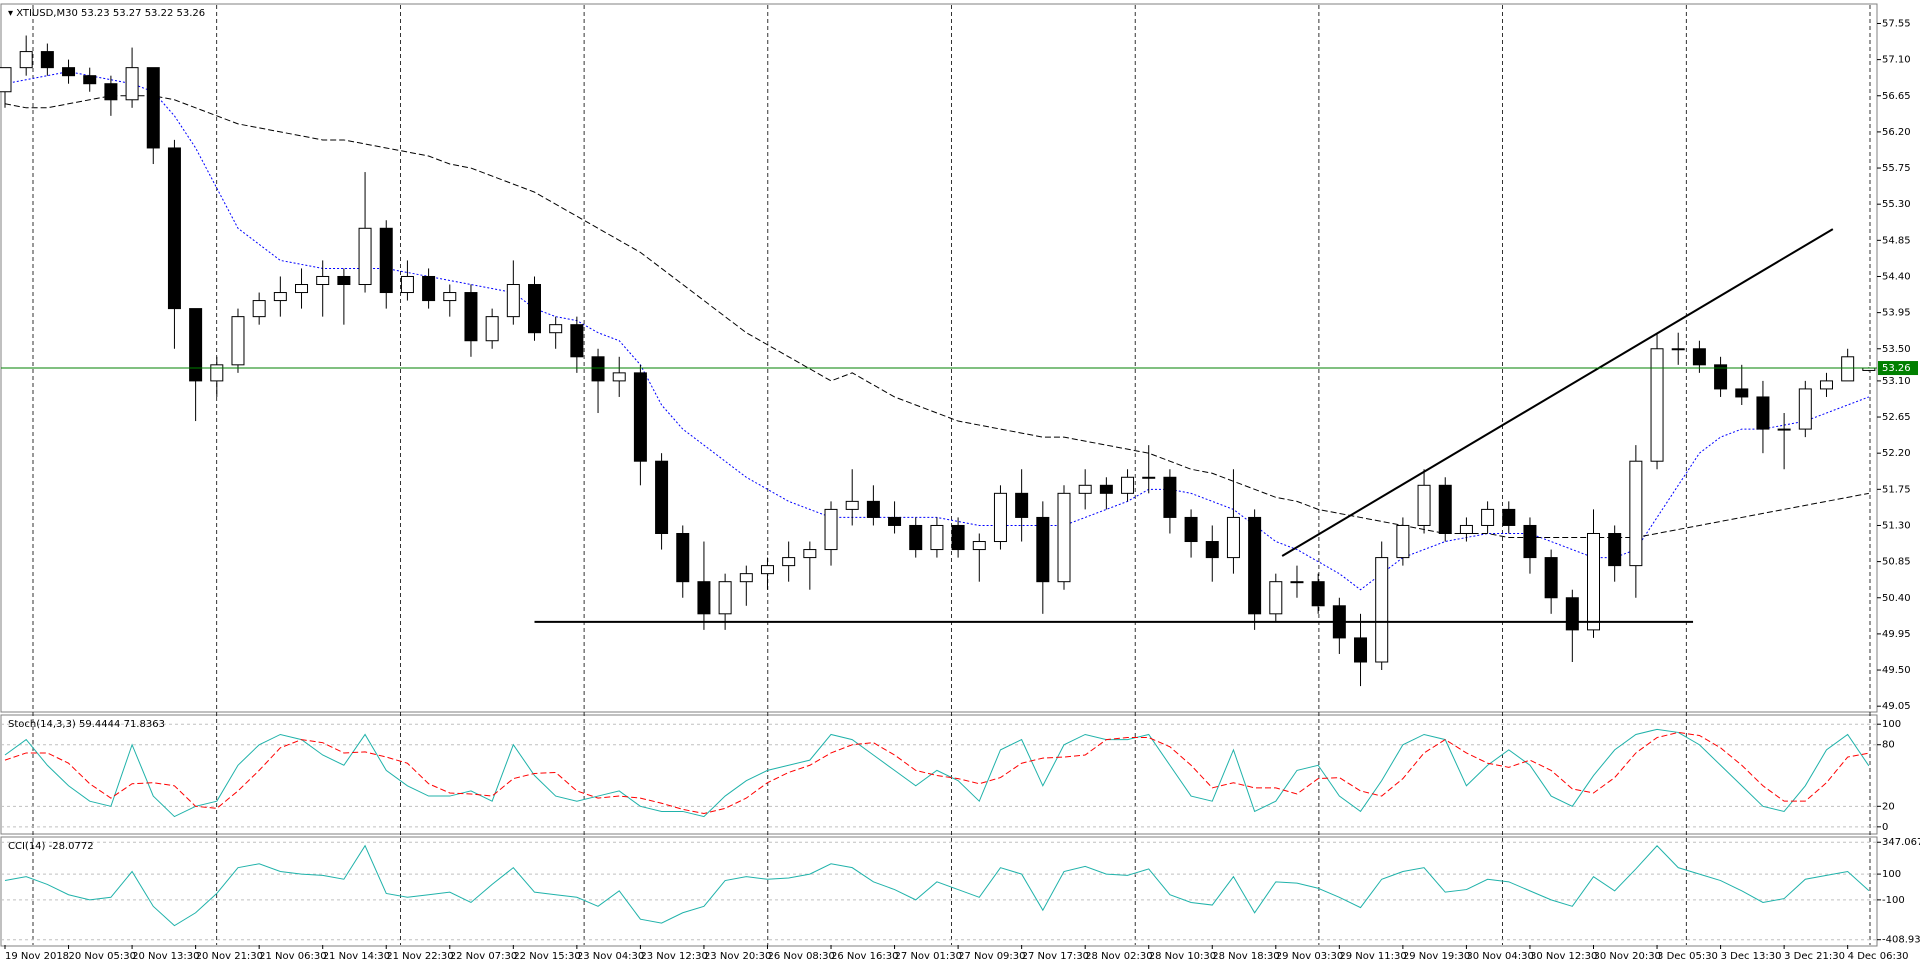 Image resolution: width=1920 pixels, height=967 pixels. Describe the element at coordinates (1557, 392) in the screenshot. I see `trendline` at that location.